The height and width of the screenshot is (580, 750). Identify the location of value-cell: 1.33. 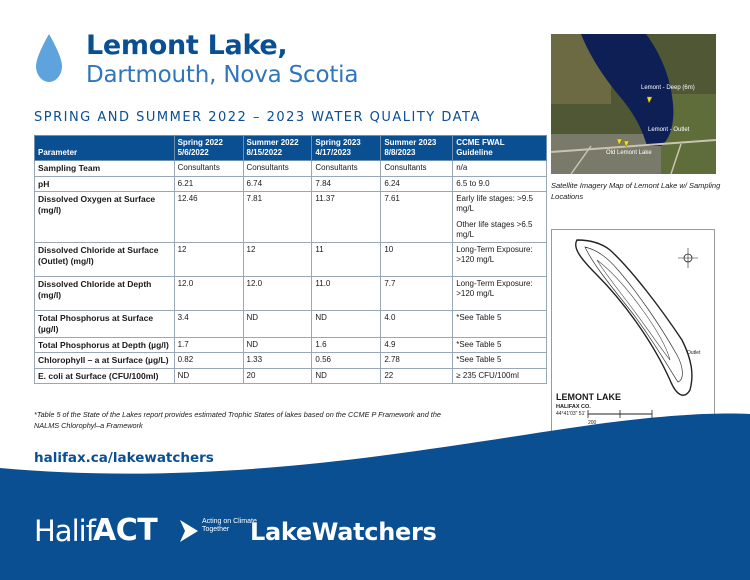
(277, 360).